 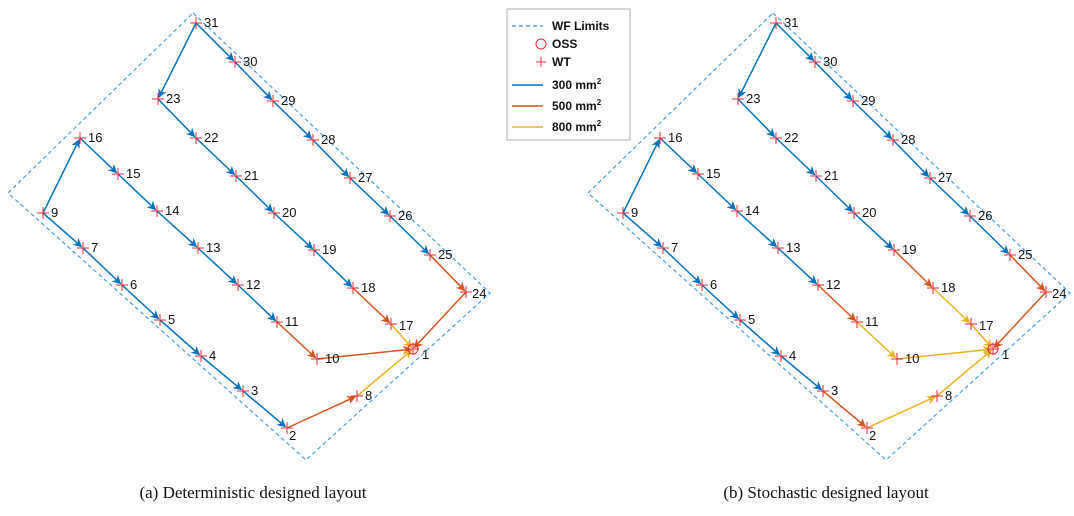 I want to click on turbine-23: 23, so click(x=746, y=98).